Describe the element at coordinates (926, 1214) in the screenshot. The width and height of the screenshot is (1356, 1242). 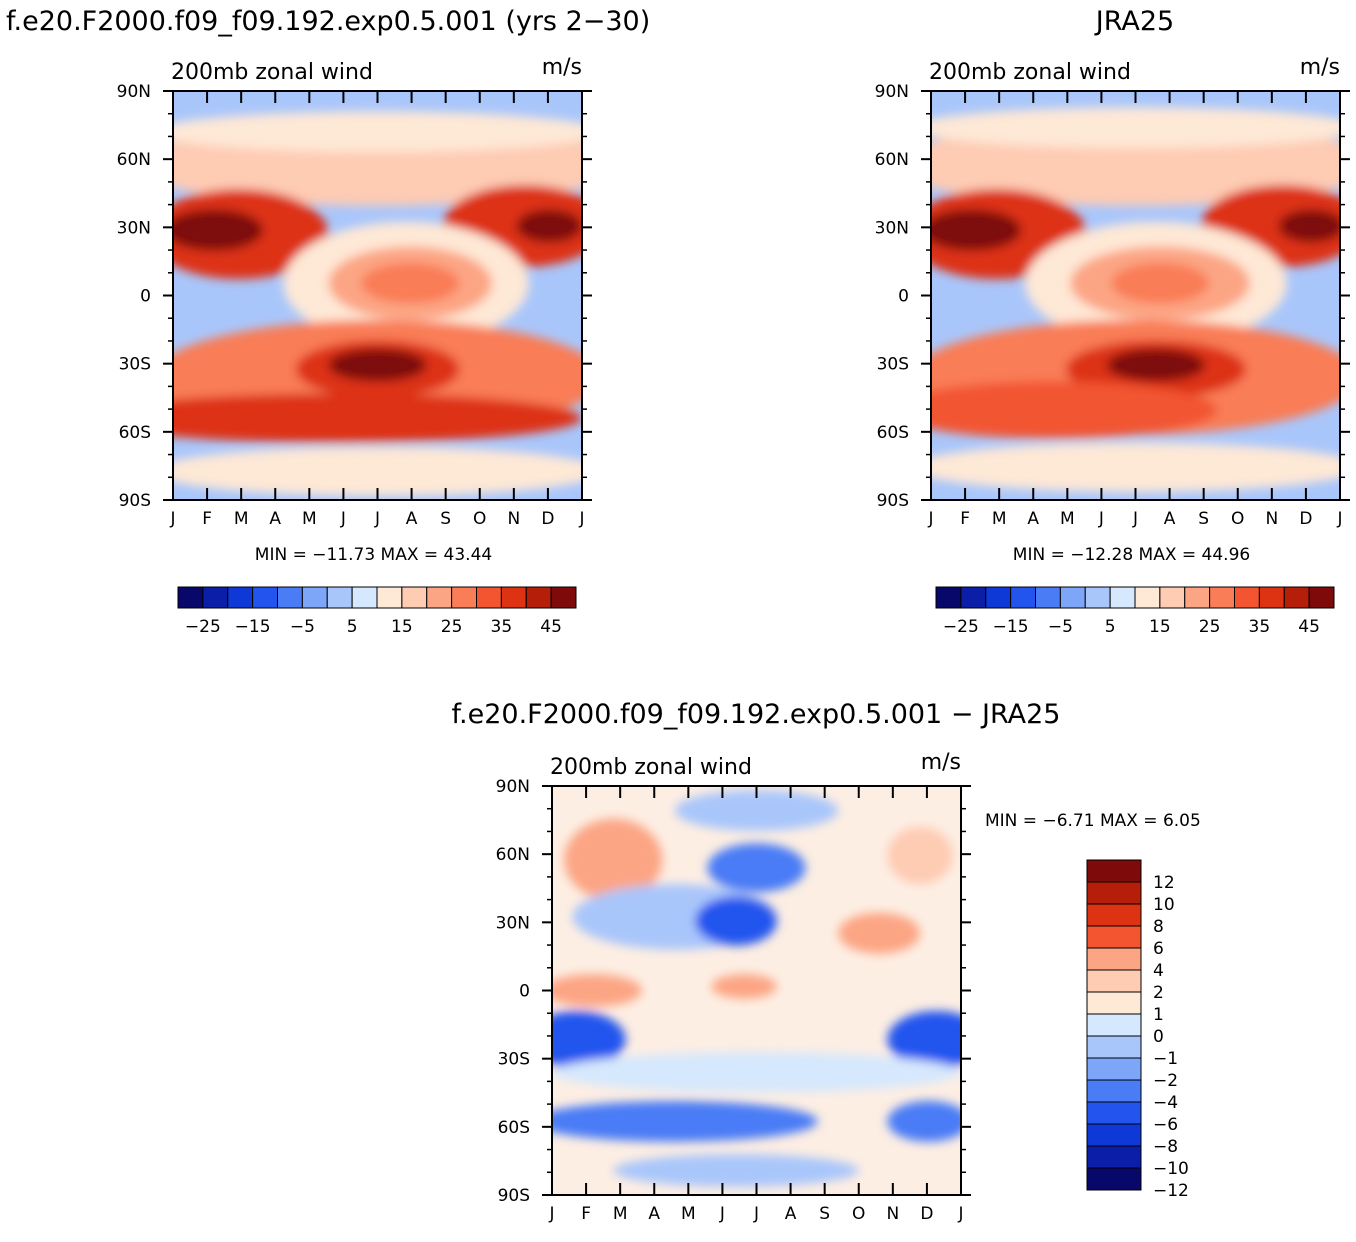
I see `x-tick-label: D` at that location.